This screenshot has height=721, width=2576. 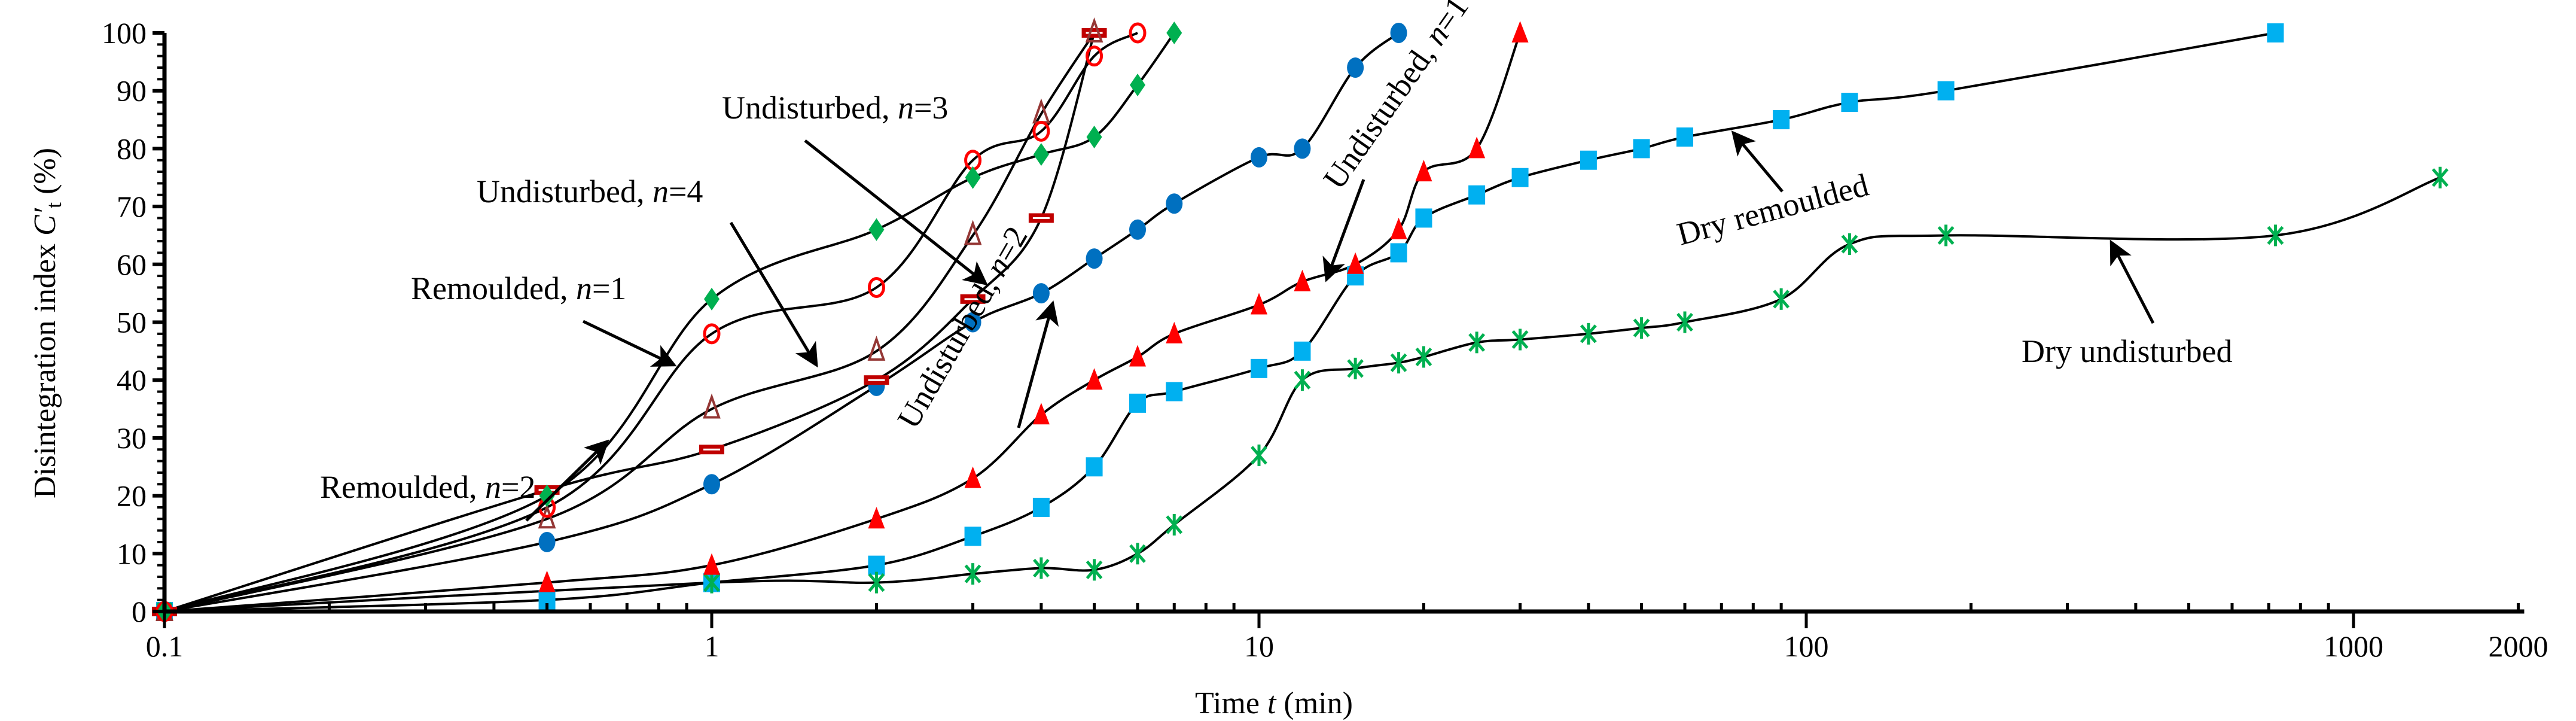 What do you see at coordinates (1807, 646) in the screenshot?
I see `x-tick-label: 100` at bounding box center [1807, 646].